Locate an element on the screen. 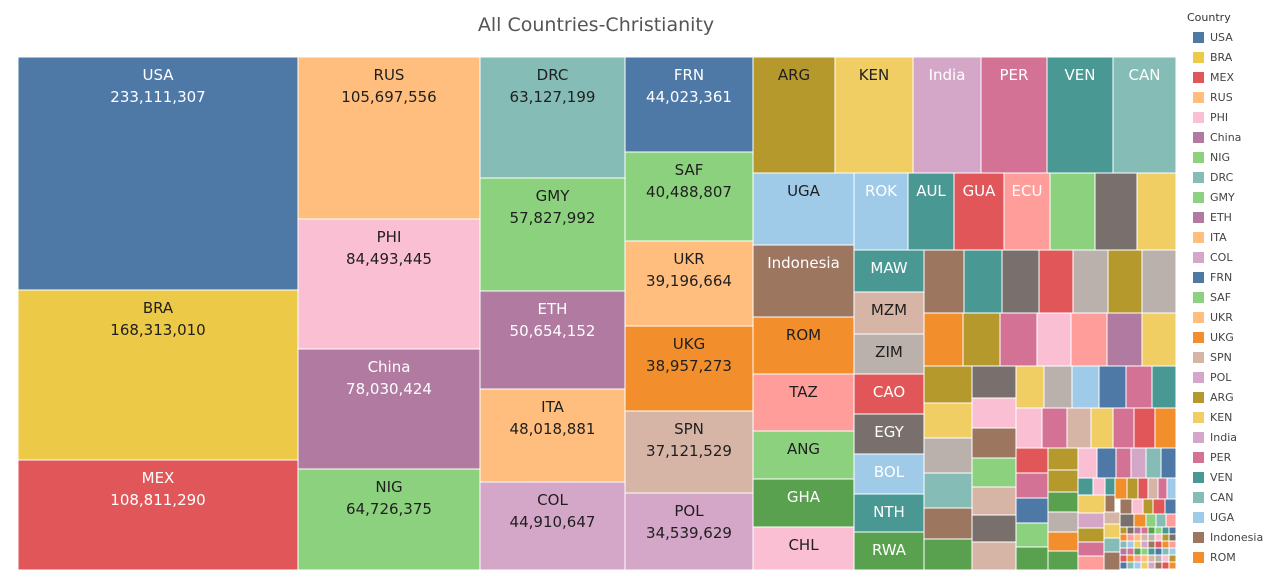 The height and width of the screenshot is (584, 1287). cell-gha is located at coordinates (803, 503).